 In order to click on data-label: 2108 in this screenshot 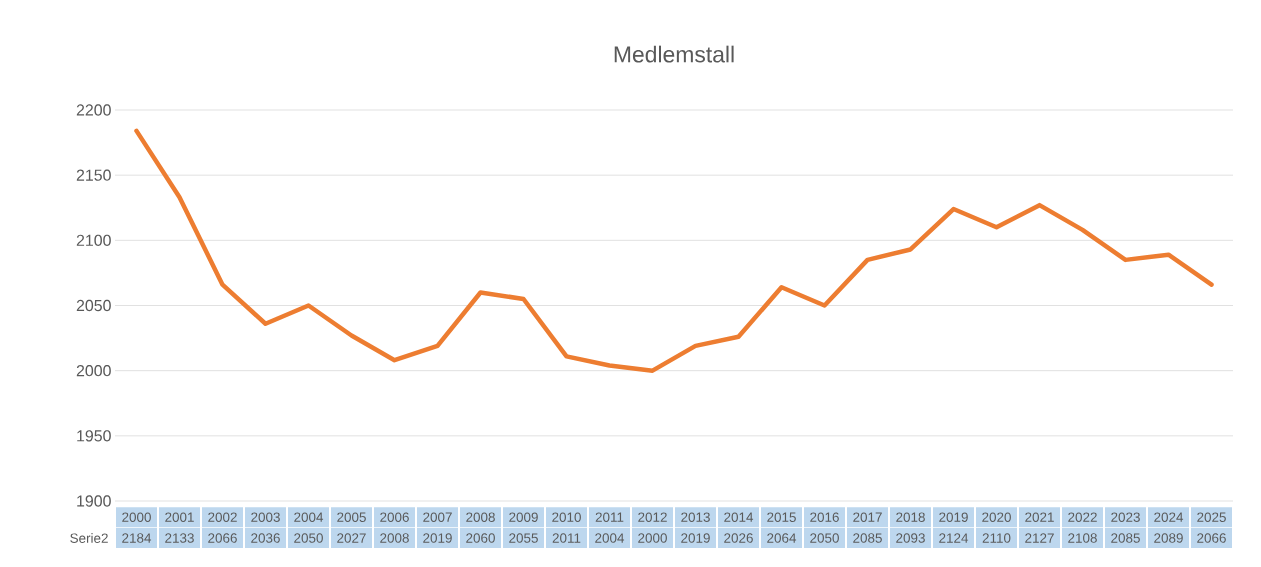, I will do `click(1082, 538)`.